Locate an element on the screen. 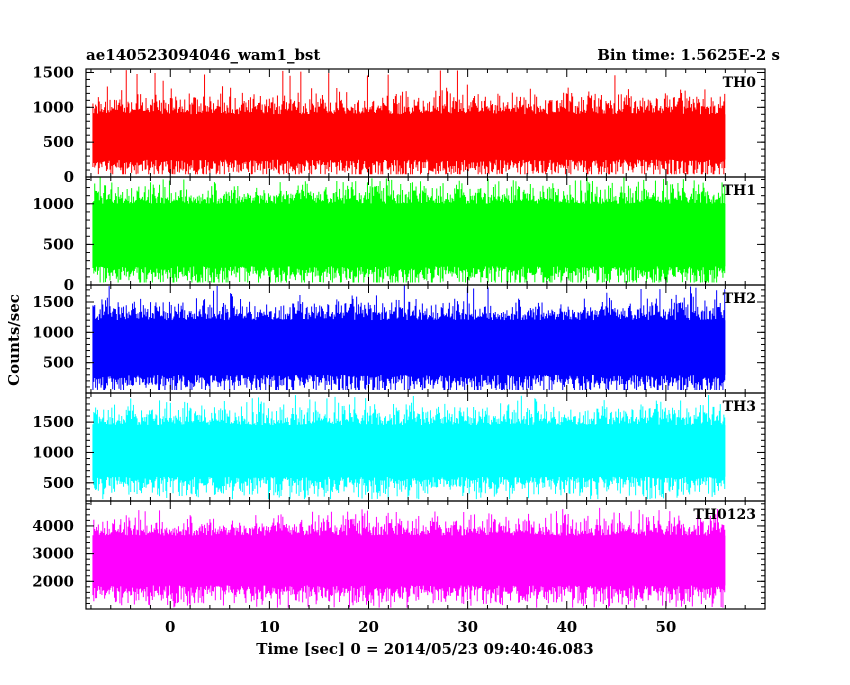 The height and width of the screenshot is (685, 850). series-th0123-line is located at coordinates (409, 557).